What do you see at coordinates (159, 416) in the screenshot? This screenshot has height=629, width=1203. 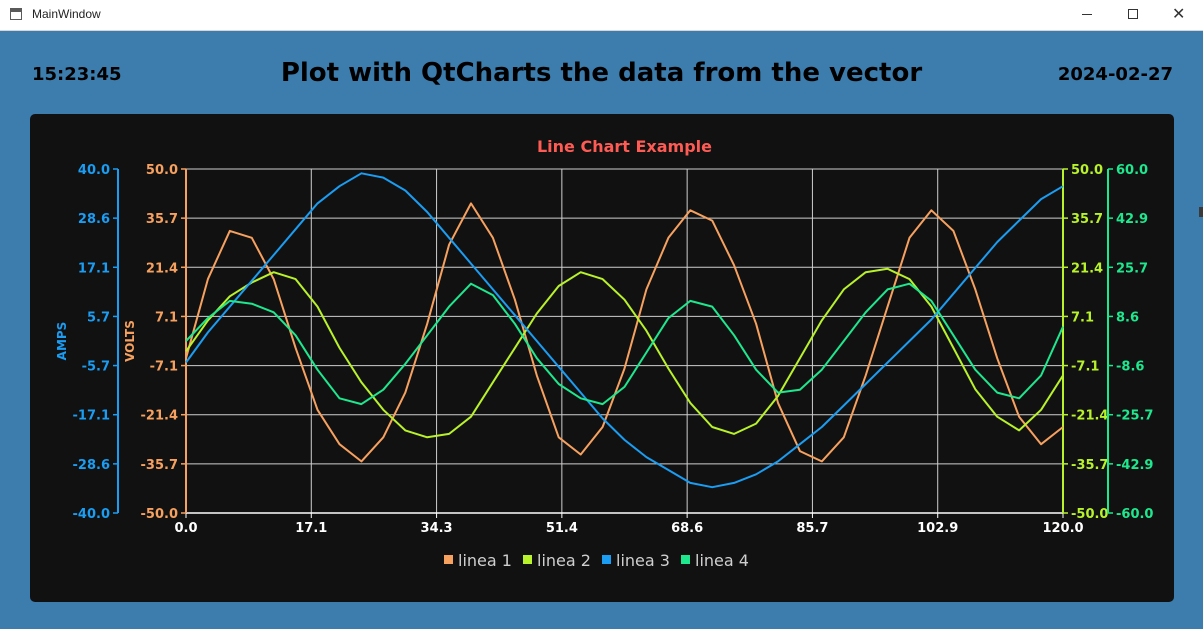 I see `volts-tick-label: -21.4` at bounding box center [159, 416].